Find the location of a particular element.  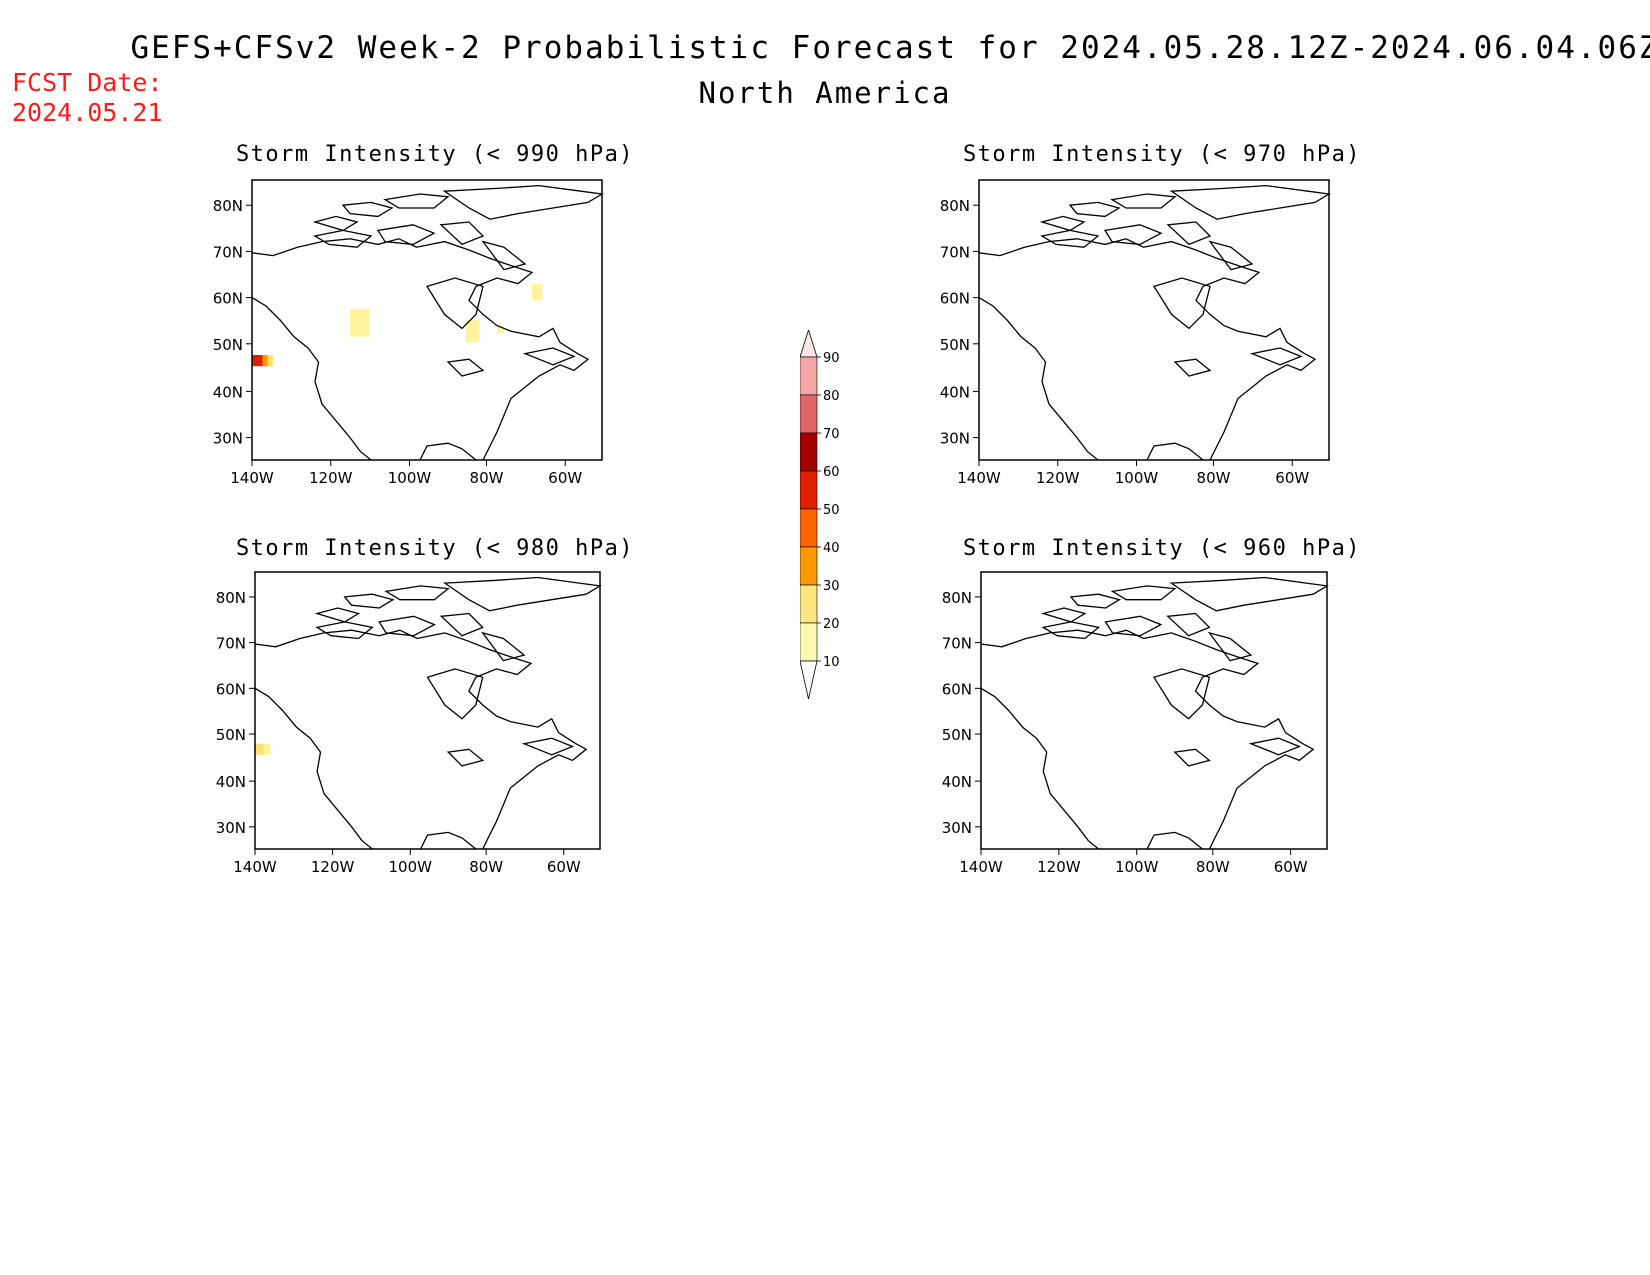

panel-title: Storm Intensity (< 980 hPa) is located at coordinates (435, 548).